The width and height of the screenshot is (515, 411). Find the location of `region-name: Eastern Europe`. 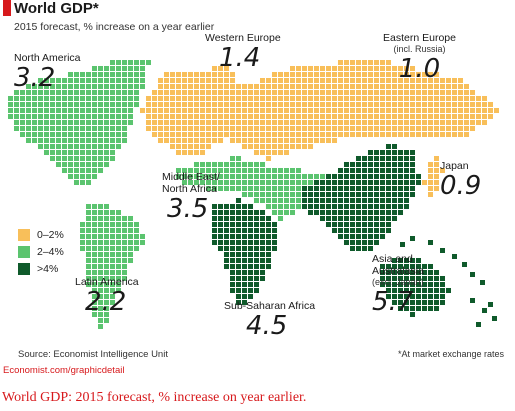

region-name: Eastern Europe is located at coordinates (419, 38).